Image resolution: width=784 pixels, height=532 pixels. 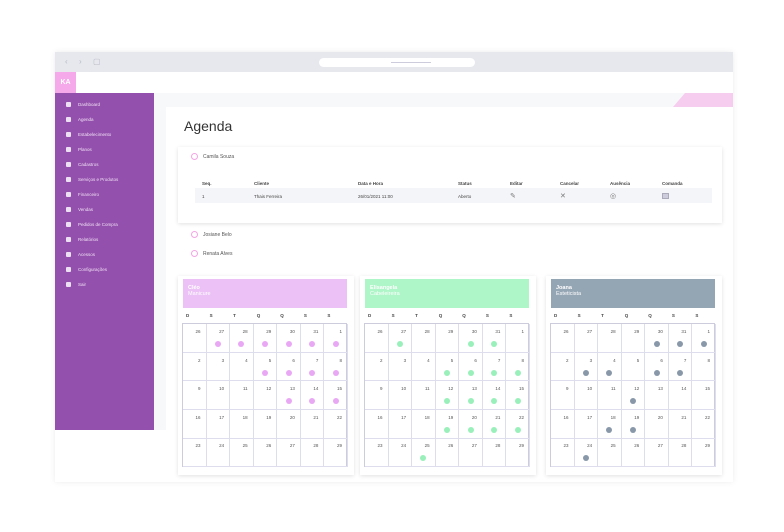 What do you see at coordinates (97, 61) in the screenshot?
I see `tabs-icon: ▢` at bounding box center [97, 61].